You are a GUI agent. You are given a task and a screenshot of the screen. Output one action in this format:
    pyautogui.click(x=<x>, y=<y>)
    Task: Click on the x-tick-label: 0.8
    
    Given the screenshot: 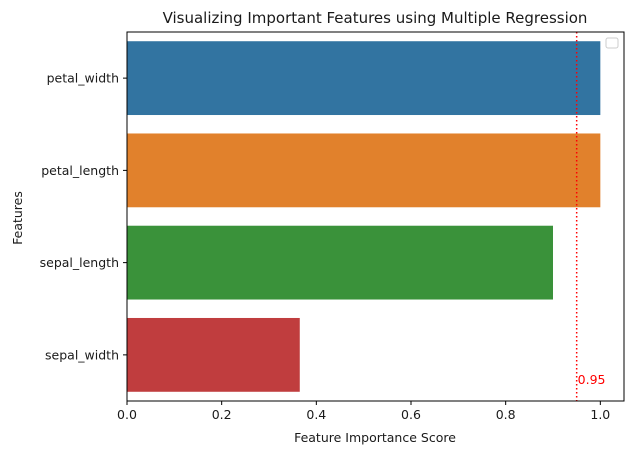 What is the action you would take?
    pyautogui.click(x=506, y=414)
    